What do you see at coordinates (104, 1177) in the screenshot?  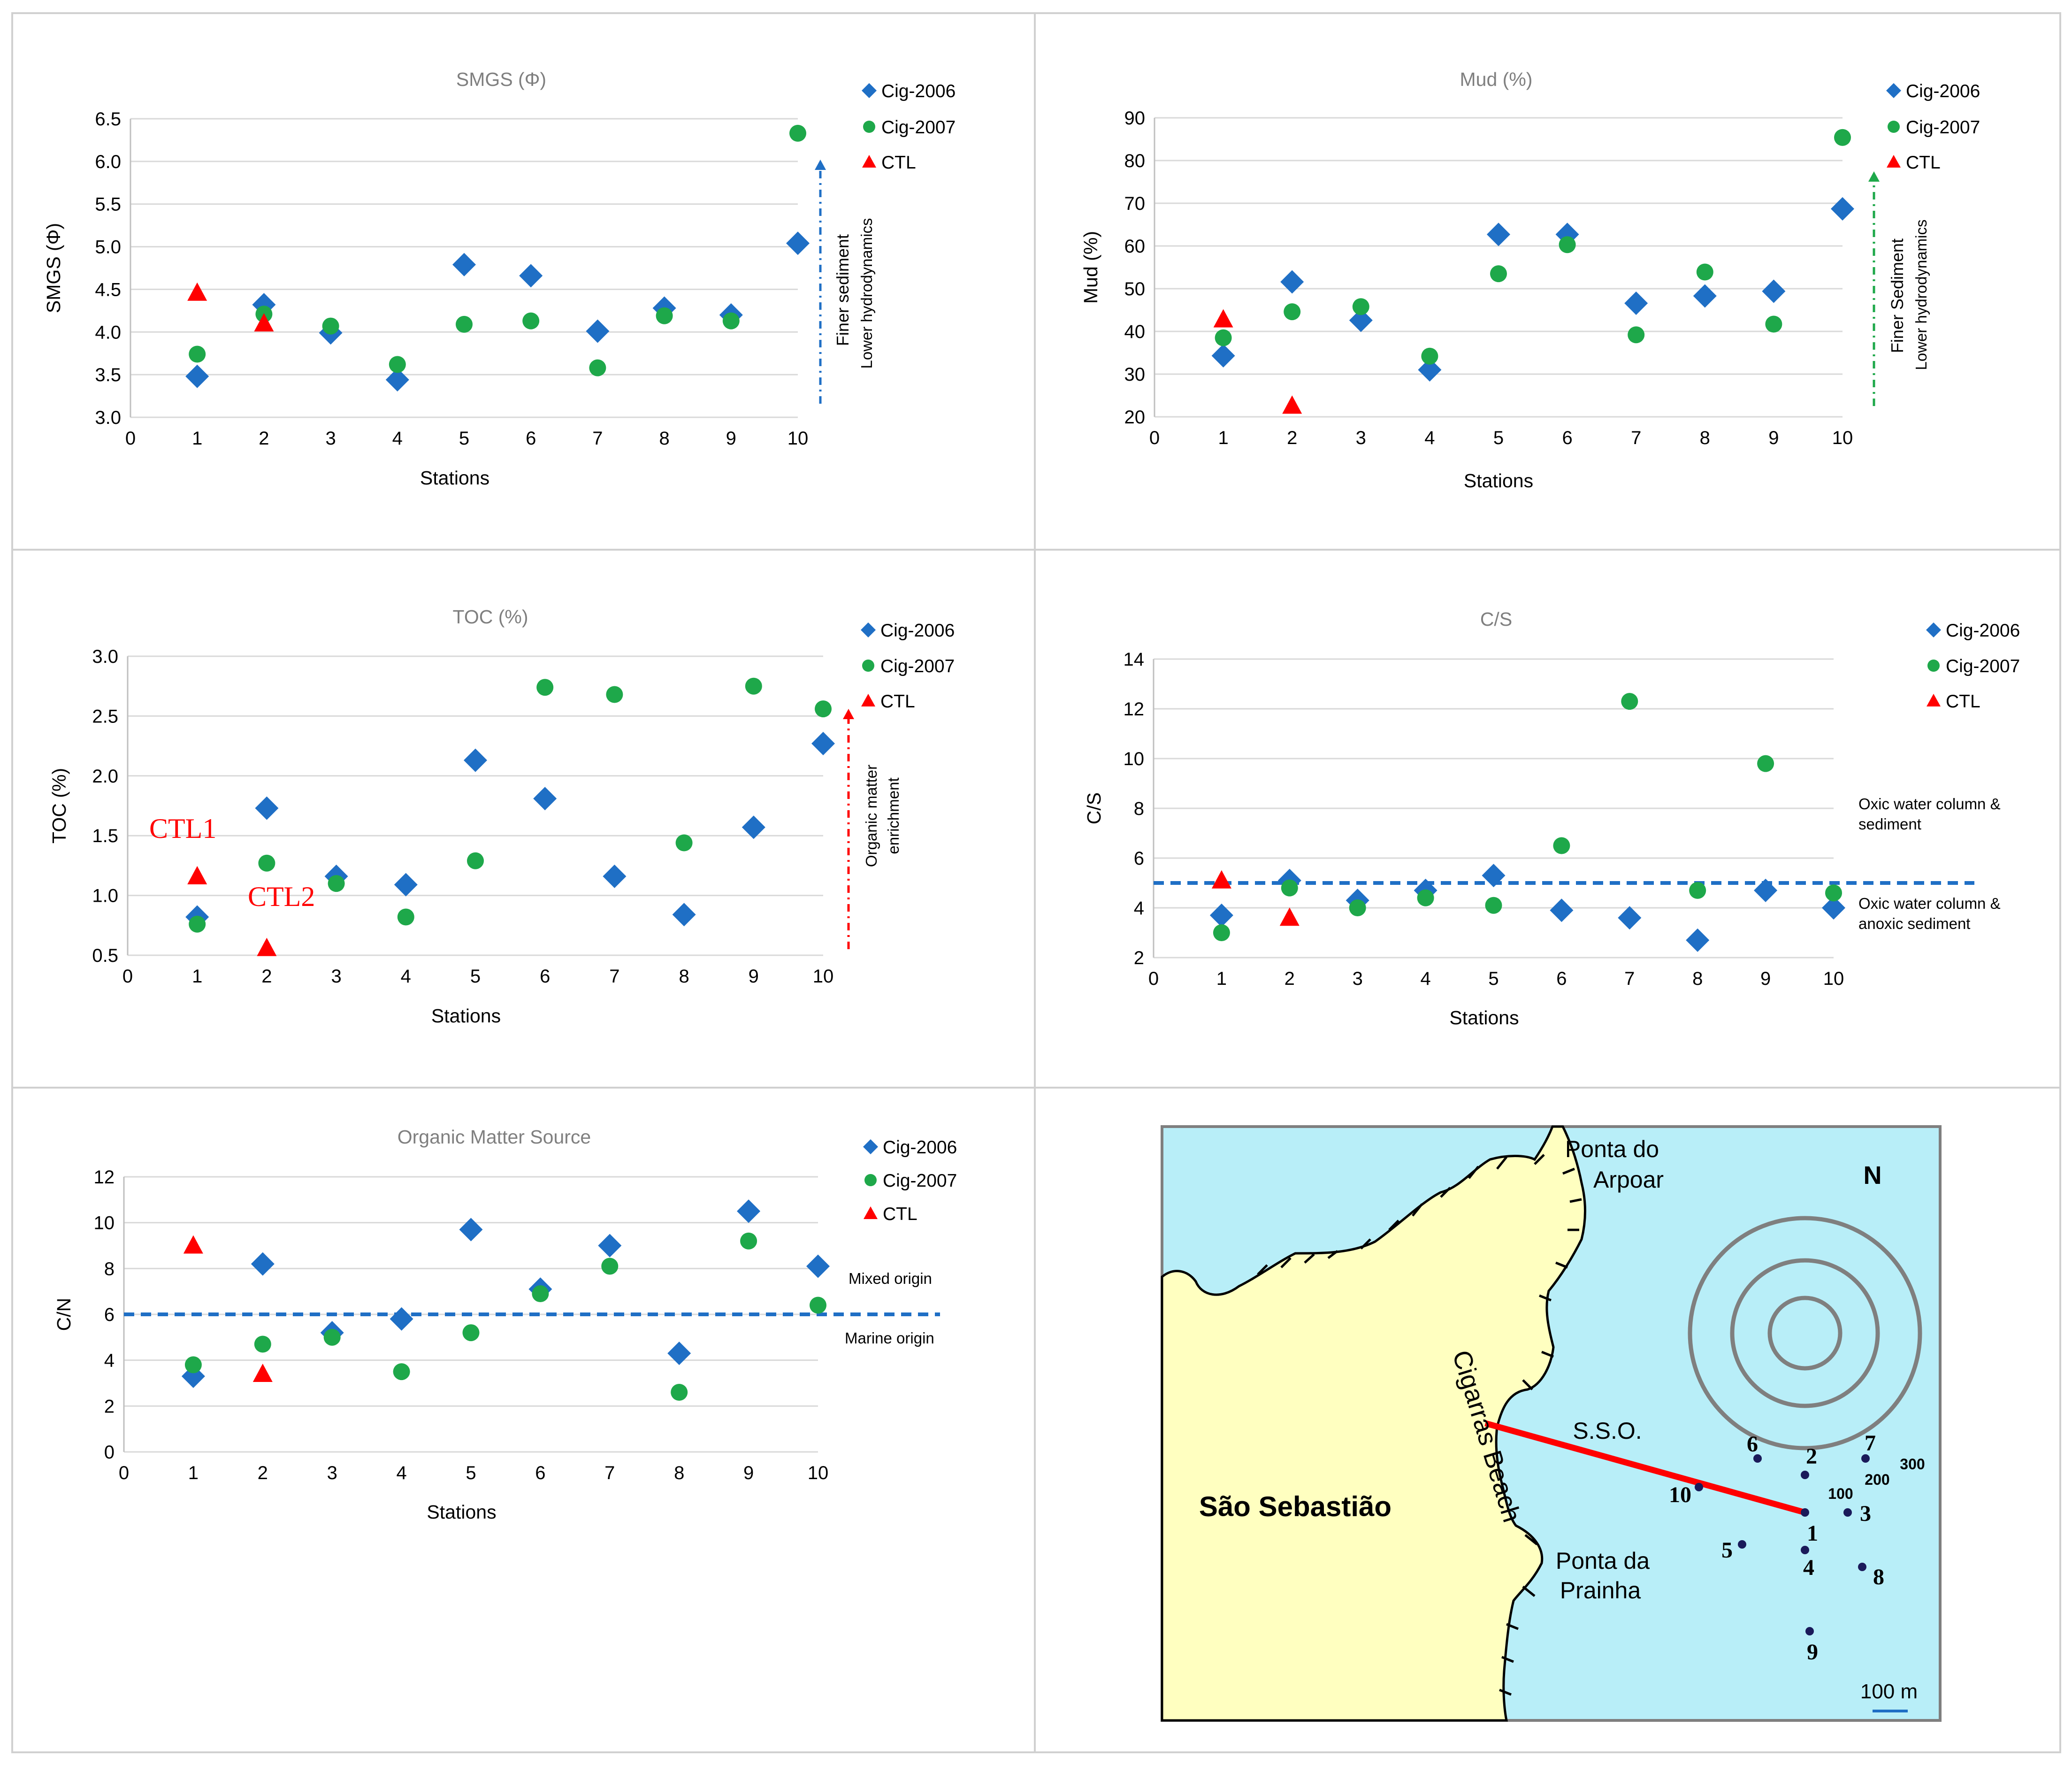 I see `y-tick-label: 12` at bounding box center [104, 1177].